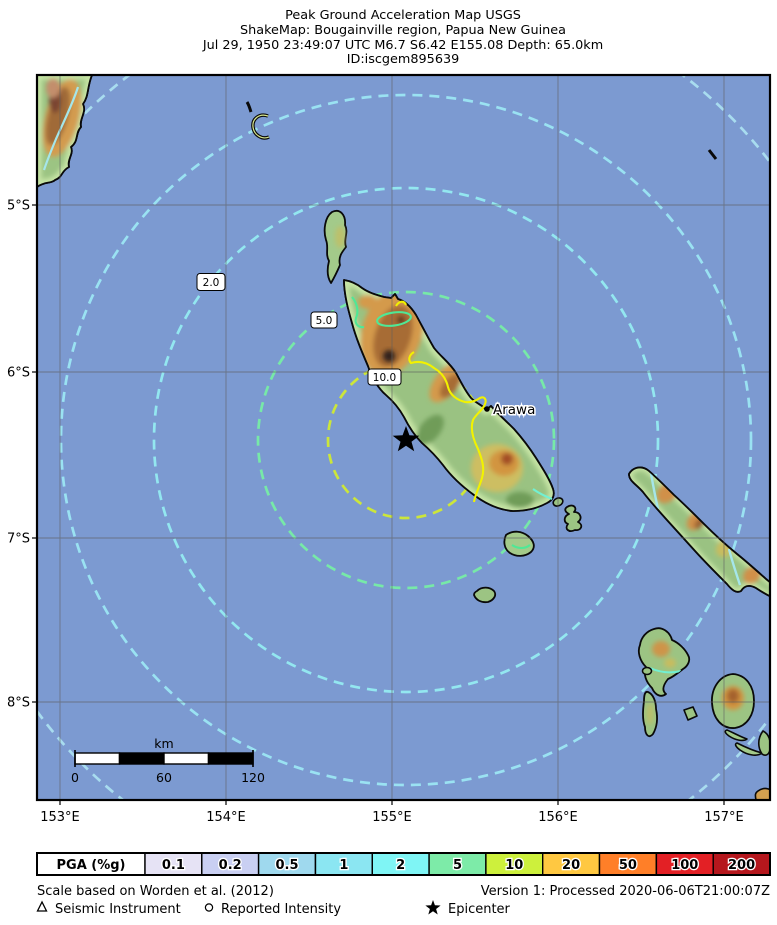 The height and width of the screenshot is (925, 777). I want to click on reported-intensity-icon, so click(209, 907).